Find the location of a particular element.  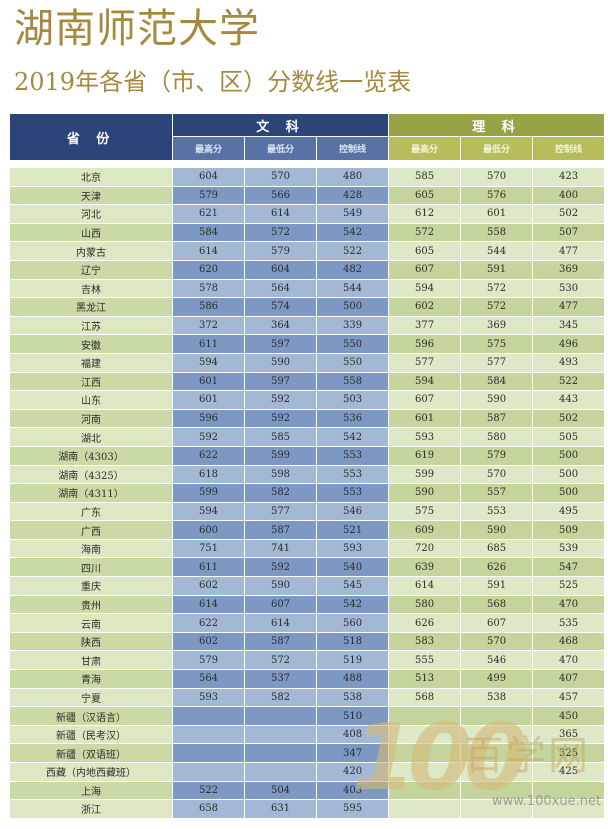

wen-max-cell: 618 is located at coordinates (208, 474).